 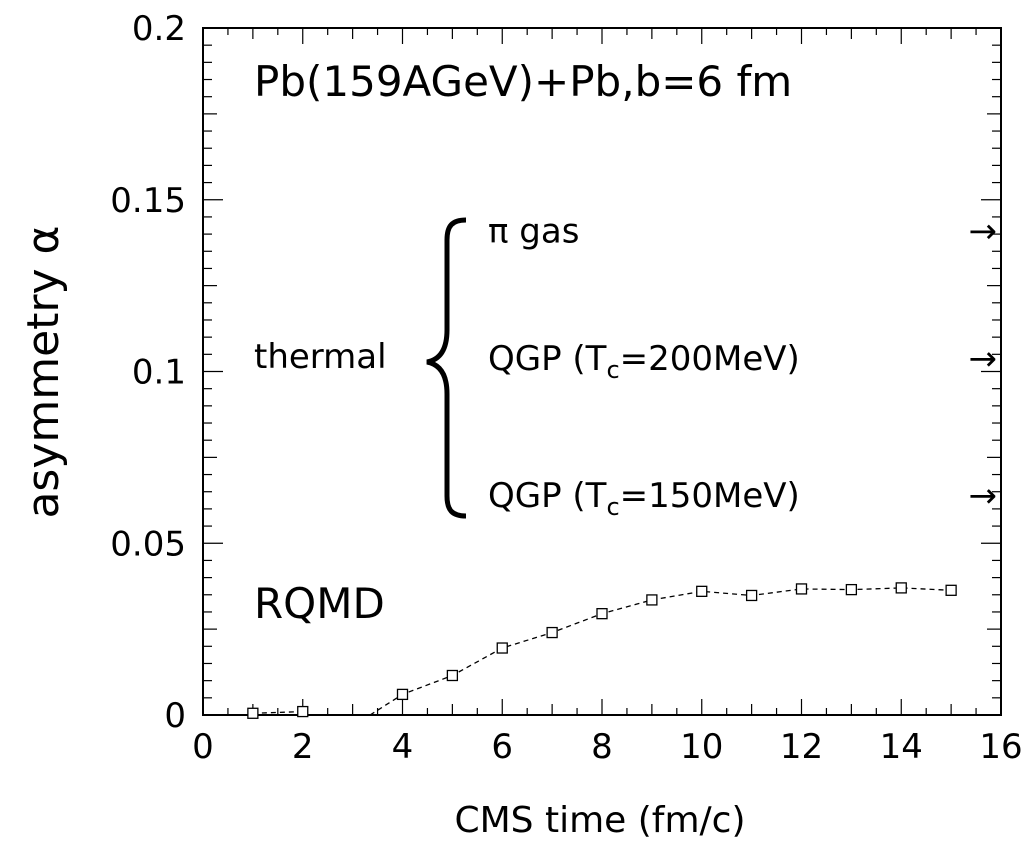 I want to click on y-tick-label: 0, so click(x=175, y=716).